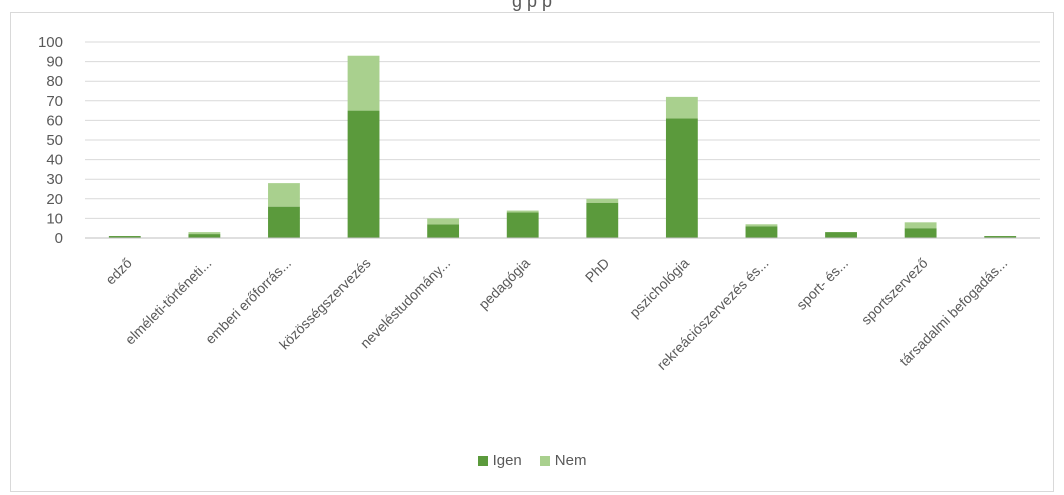  I want to click on y-tick-label: 80, so click(54, 81).